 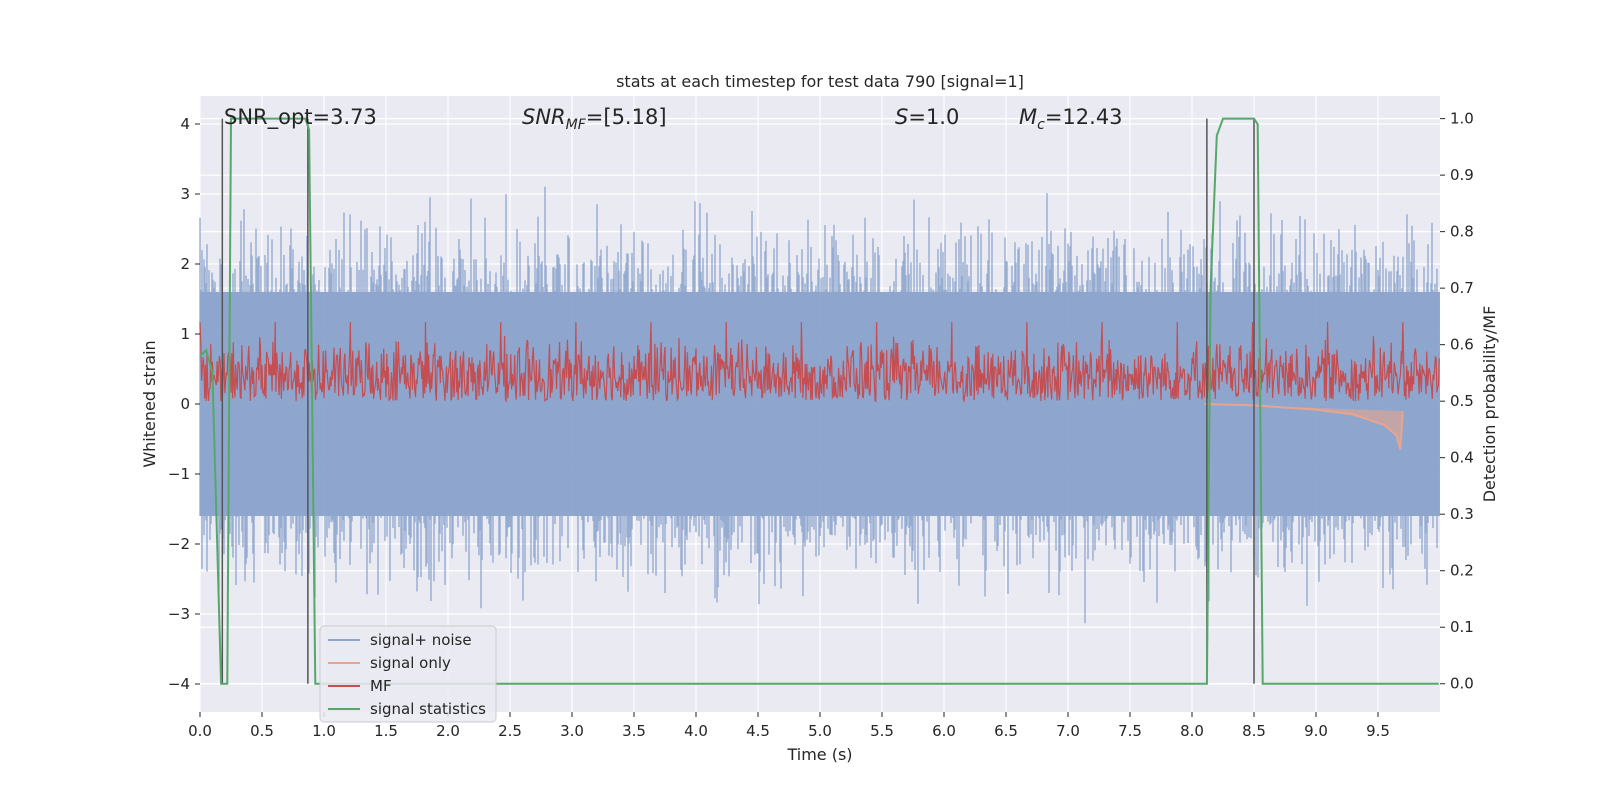 I want to click on y-axis-label: Whitened strain, so click(x=149, y=403).